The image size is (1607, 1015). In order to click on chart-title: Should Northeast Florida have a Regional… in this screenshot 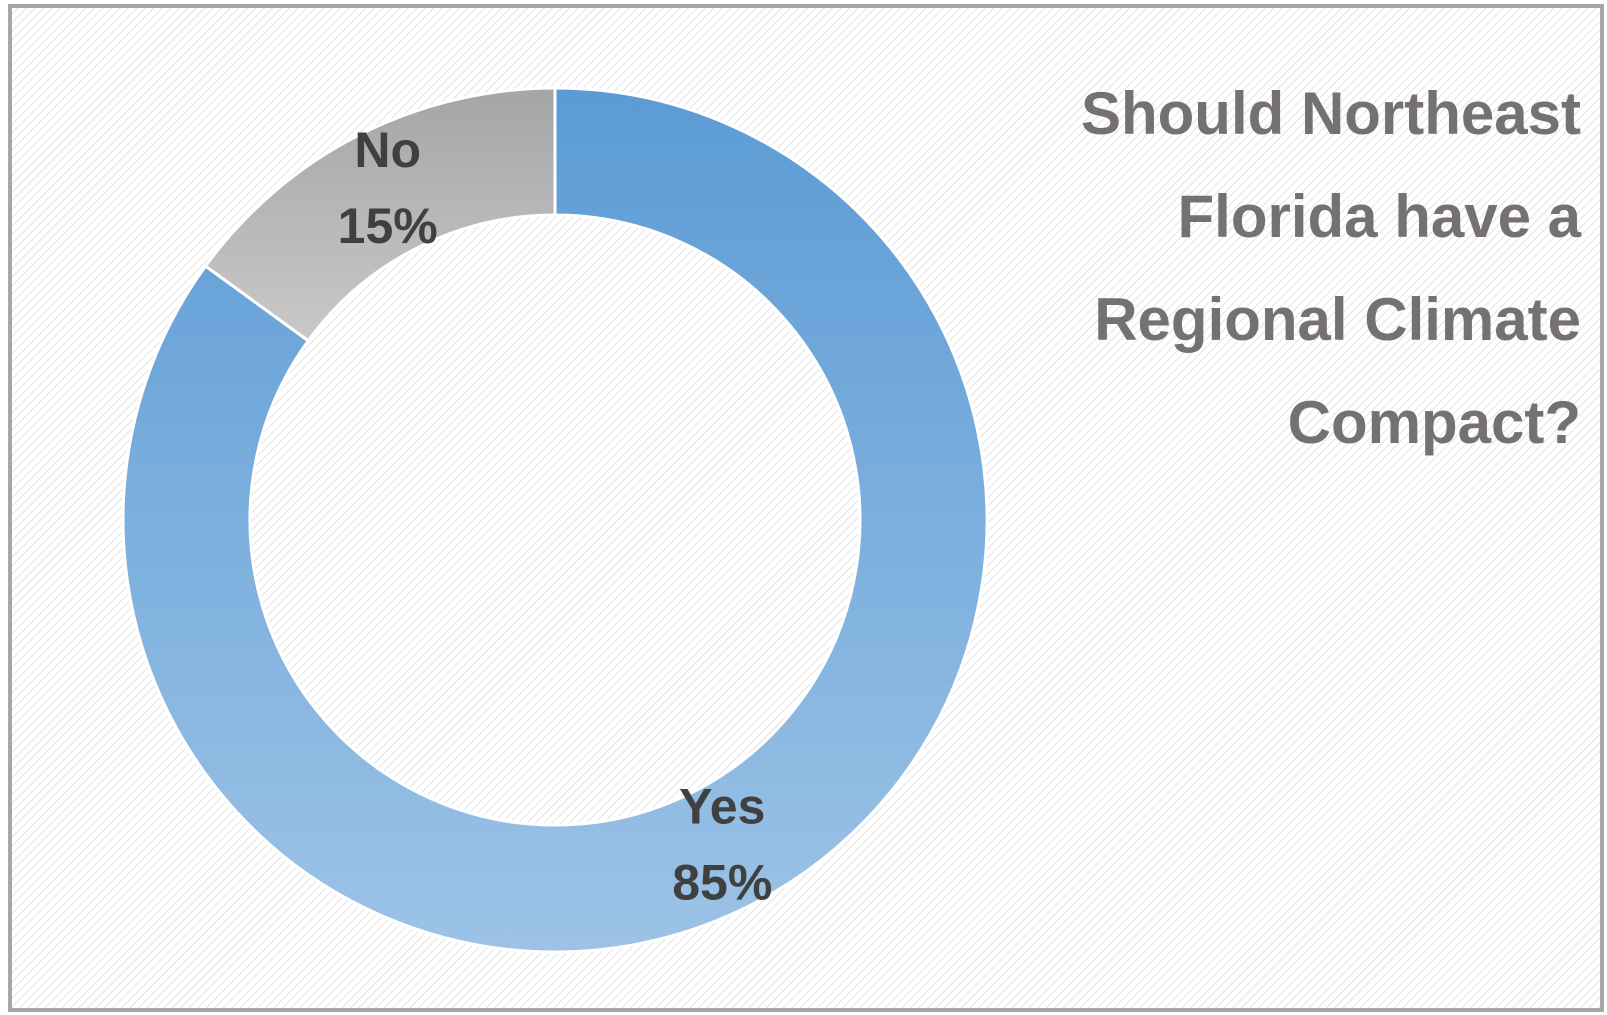, I will do `click(1330, 268)`.